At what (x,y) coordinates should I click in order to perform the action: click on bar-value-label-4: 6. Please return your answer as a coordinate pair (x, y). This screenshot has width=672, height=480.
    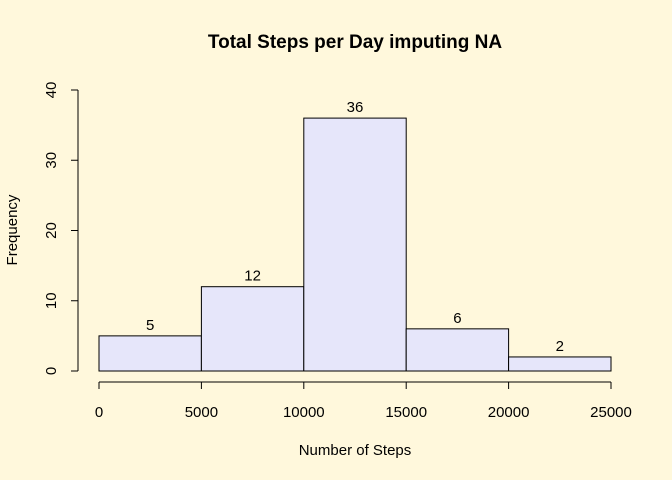
    Looking at the image, I should click on (457, 318).